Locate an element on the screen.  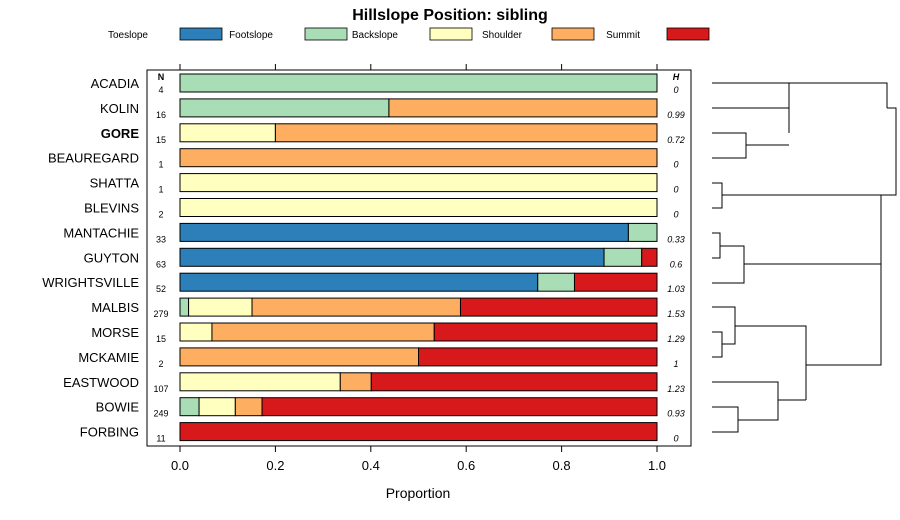
bar-row: MCKAMIE 2 1 is located at coordinates (378, 358).